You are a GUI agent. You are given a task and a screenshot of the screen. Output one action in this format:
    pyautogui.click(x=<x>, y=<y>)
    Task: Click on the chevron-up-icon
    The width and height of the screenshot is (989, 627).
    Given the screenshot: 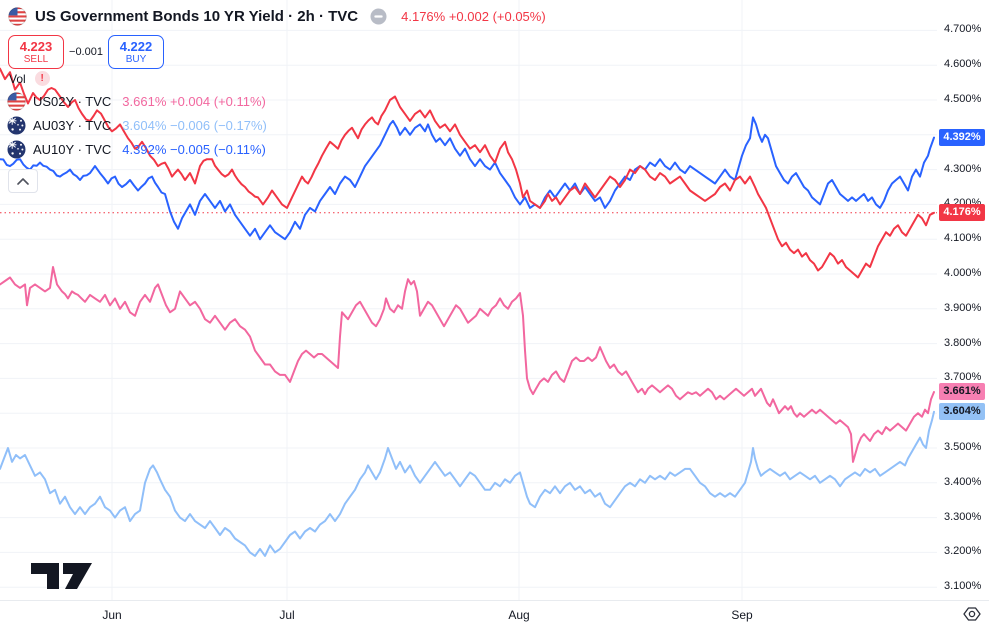 What is the action you would take?
    pyautogui.click(x=23, y=181)
    